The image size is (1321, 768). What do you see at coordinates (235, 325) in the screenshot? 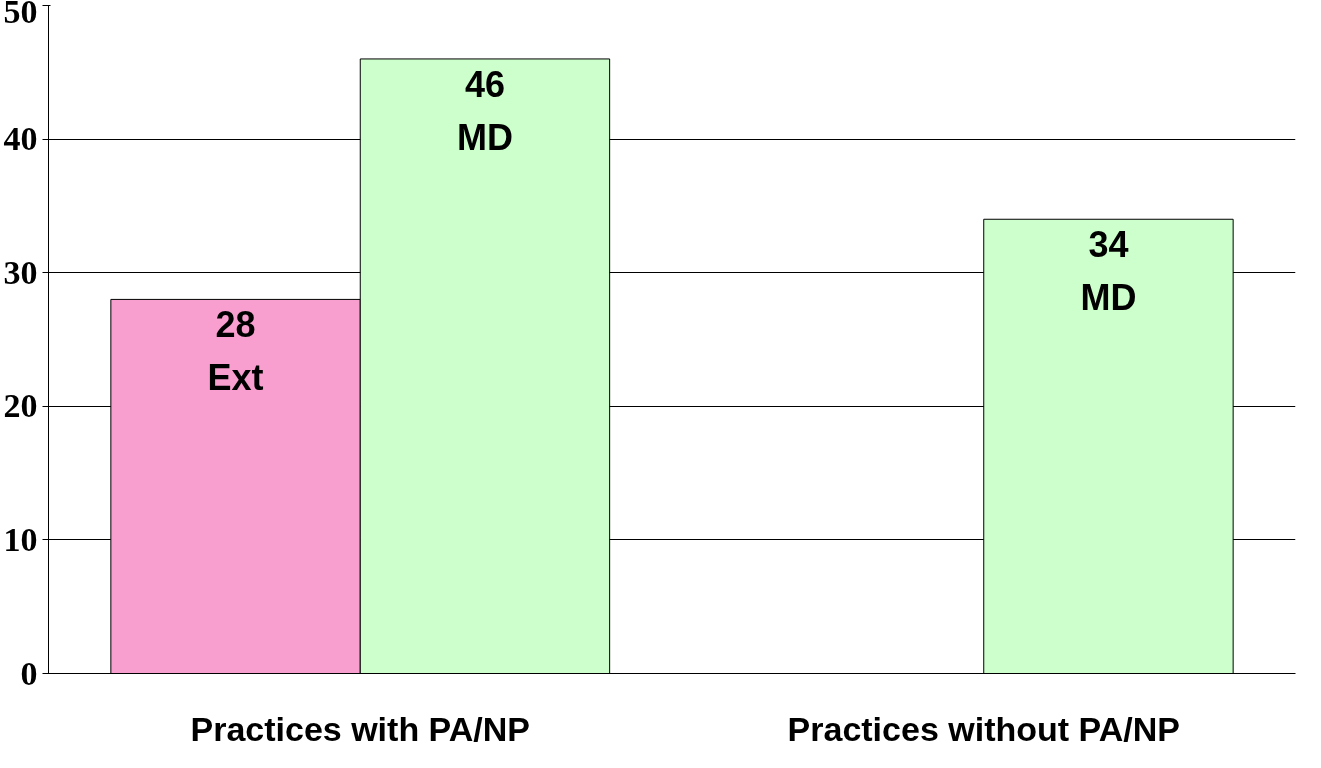
I see `data-label: 28` at bounding box center [235, 325].